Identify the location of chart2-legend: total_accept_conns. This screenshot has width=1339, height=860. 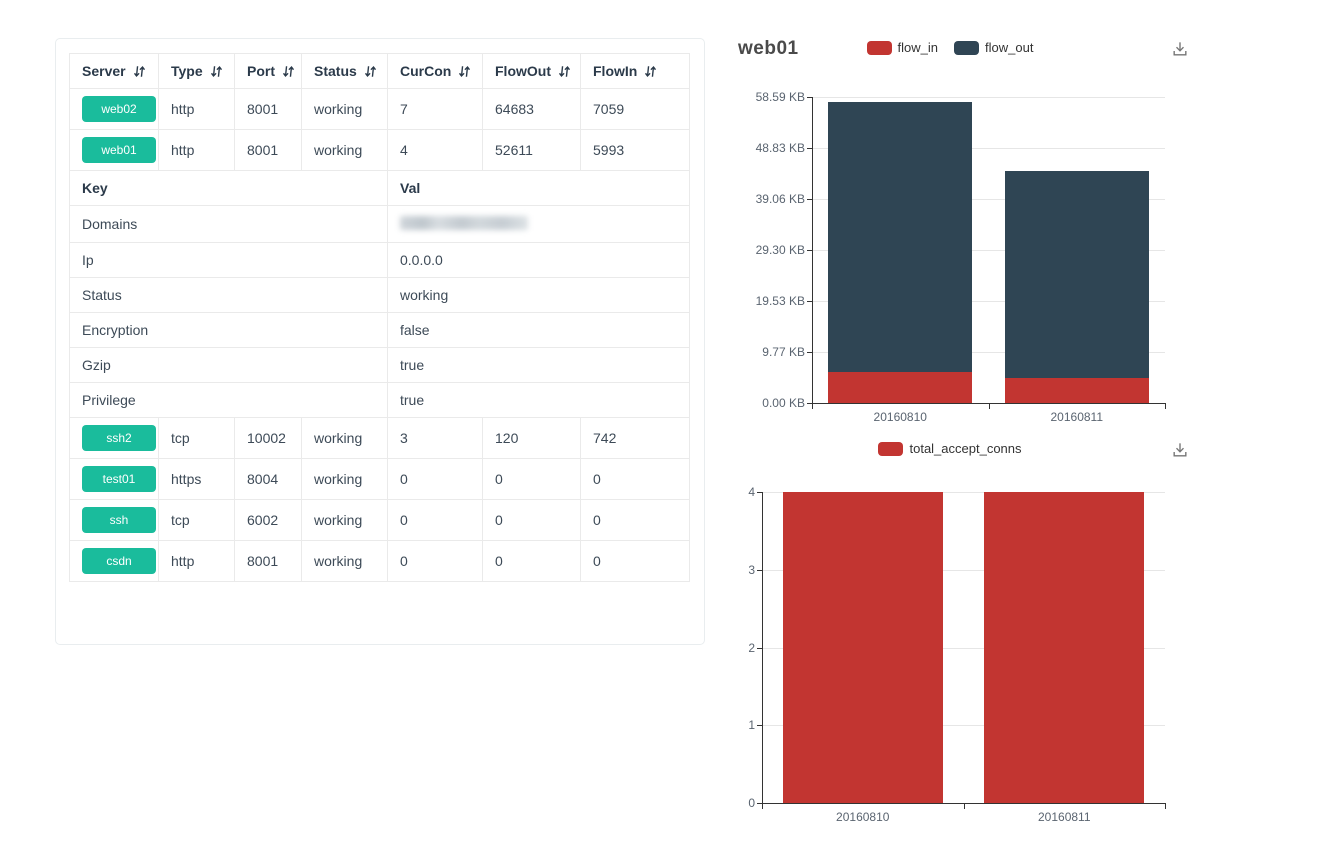
(950, 448).